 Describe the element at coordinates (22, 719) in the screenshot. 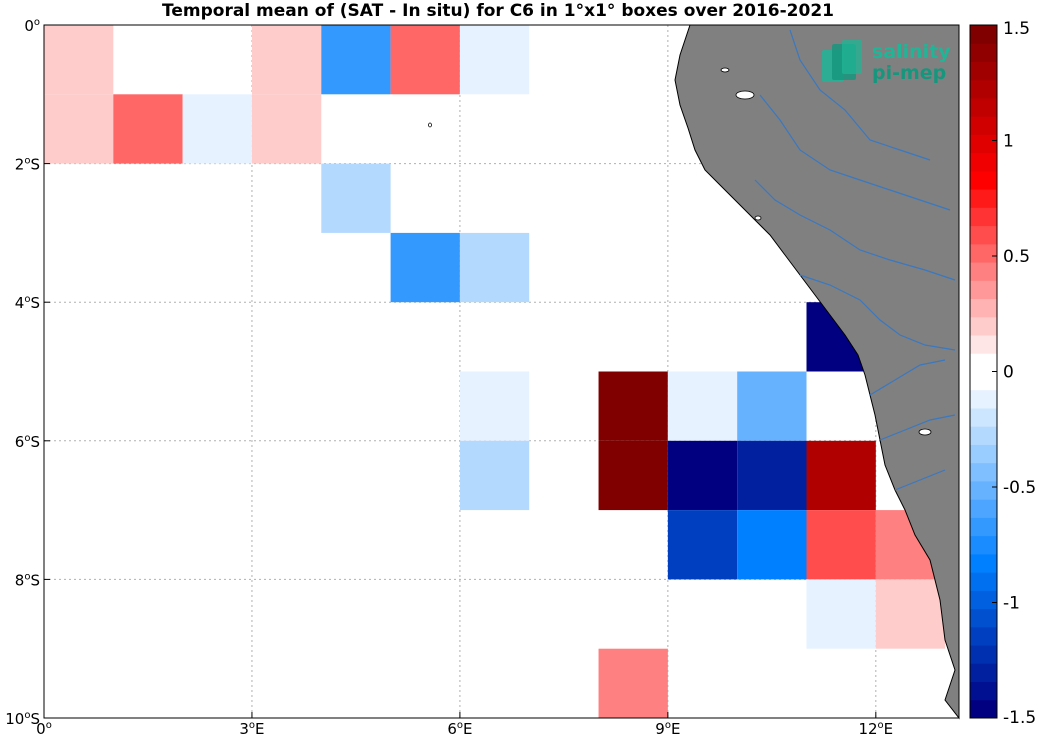

I see `y-tick-label: 10oS` at that location.